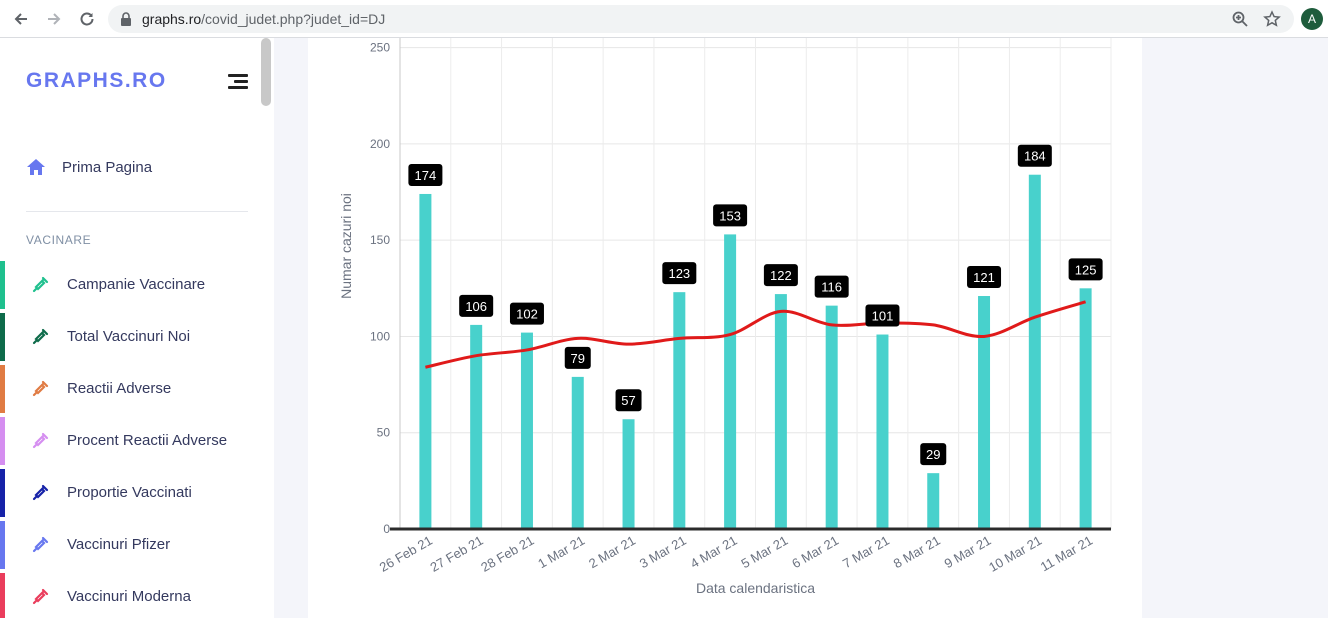 Image resolution: width=1328 pixels, height=618 pixels. I want to click on brand-logo: GRAPHS.RO, so click(96, 80).